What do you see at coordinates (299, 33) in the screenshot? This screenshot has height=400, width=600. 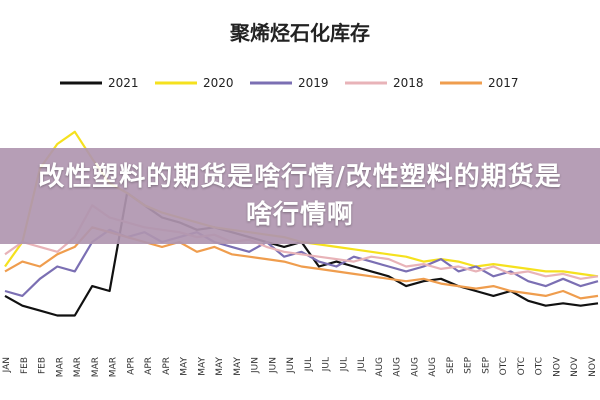 I see `chart-title: 聚烯烃石化库存` at bounding box center [299, 33].